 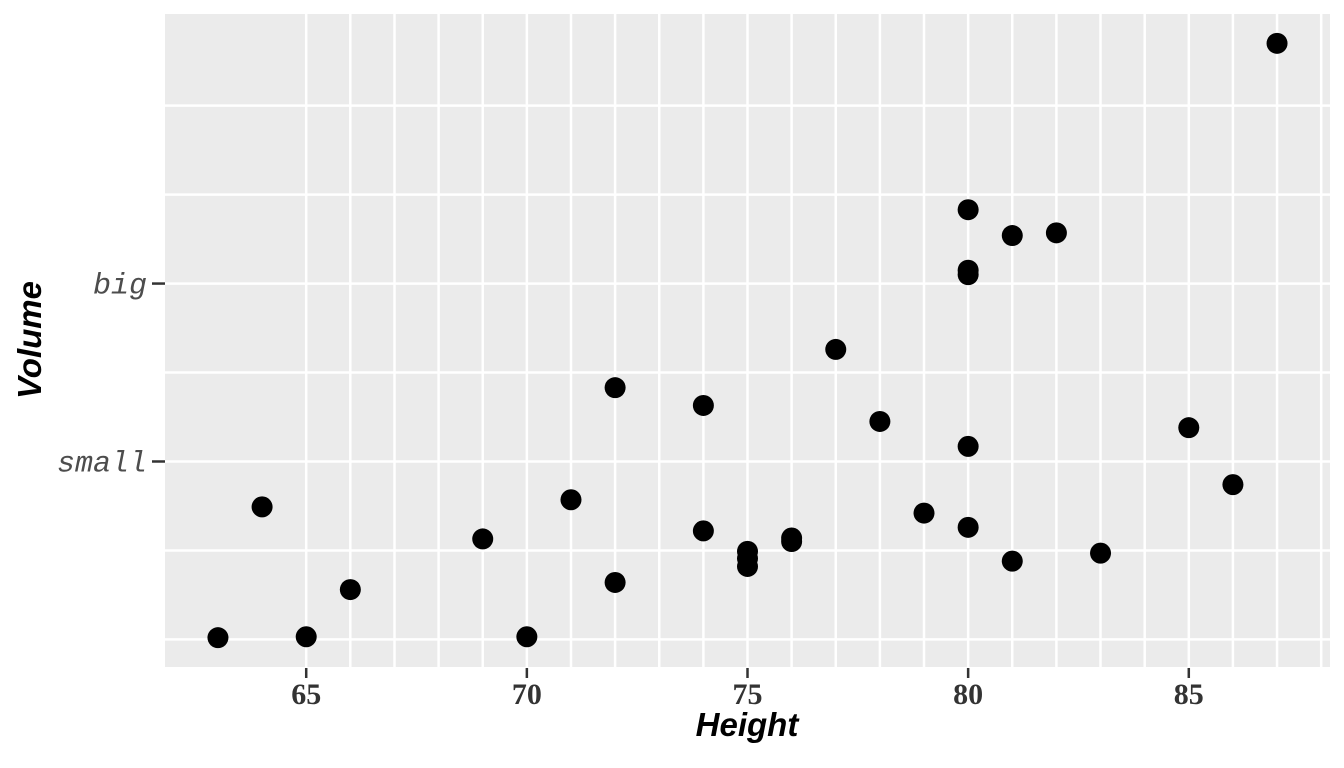 I want to click on y-tick-label: small, so click(x=102, y=464).